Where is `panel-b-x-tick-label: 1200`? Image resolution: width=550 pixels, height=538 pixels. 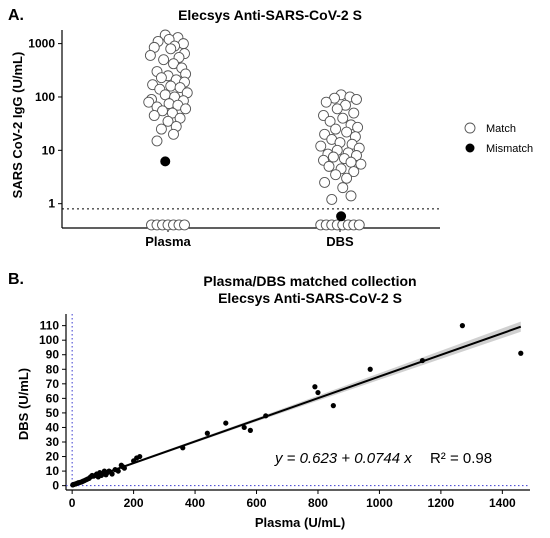 panel-b-x-tick-label: 1200 is located at coordinates (441, 503).